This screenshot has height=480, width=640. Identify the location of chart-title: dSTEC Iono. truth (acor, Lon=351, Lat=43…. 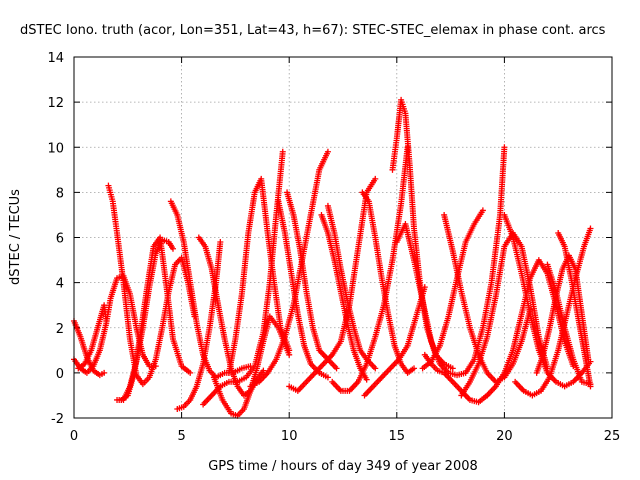
(313, 30).